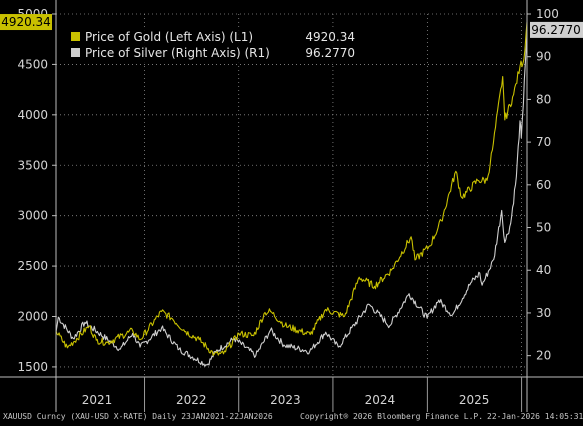 The image size is (583, 426). Describe the element at coordinates (97, 400) in the screenshot. I see `x-tick-label: 2021` at that location.